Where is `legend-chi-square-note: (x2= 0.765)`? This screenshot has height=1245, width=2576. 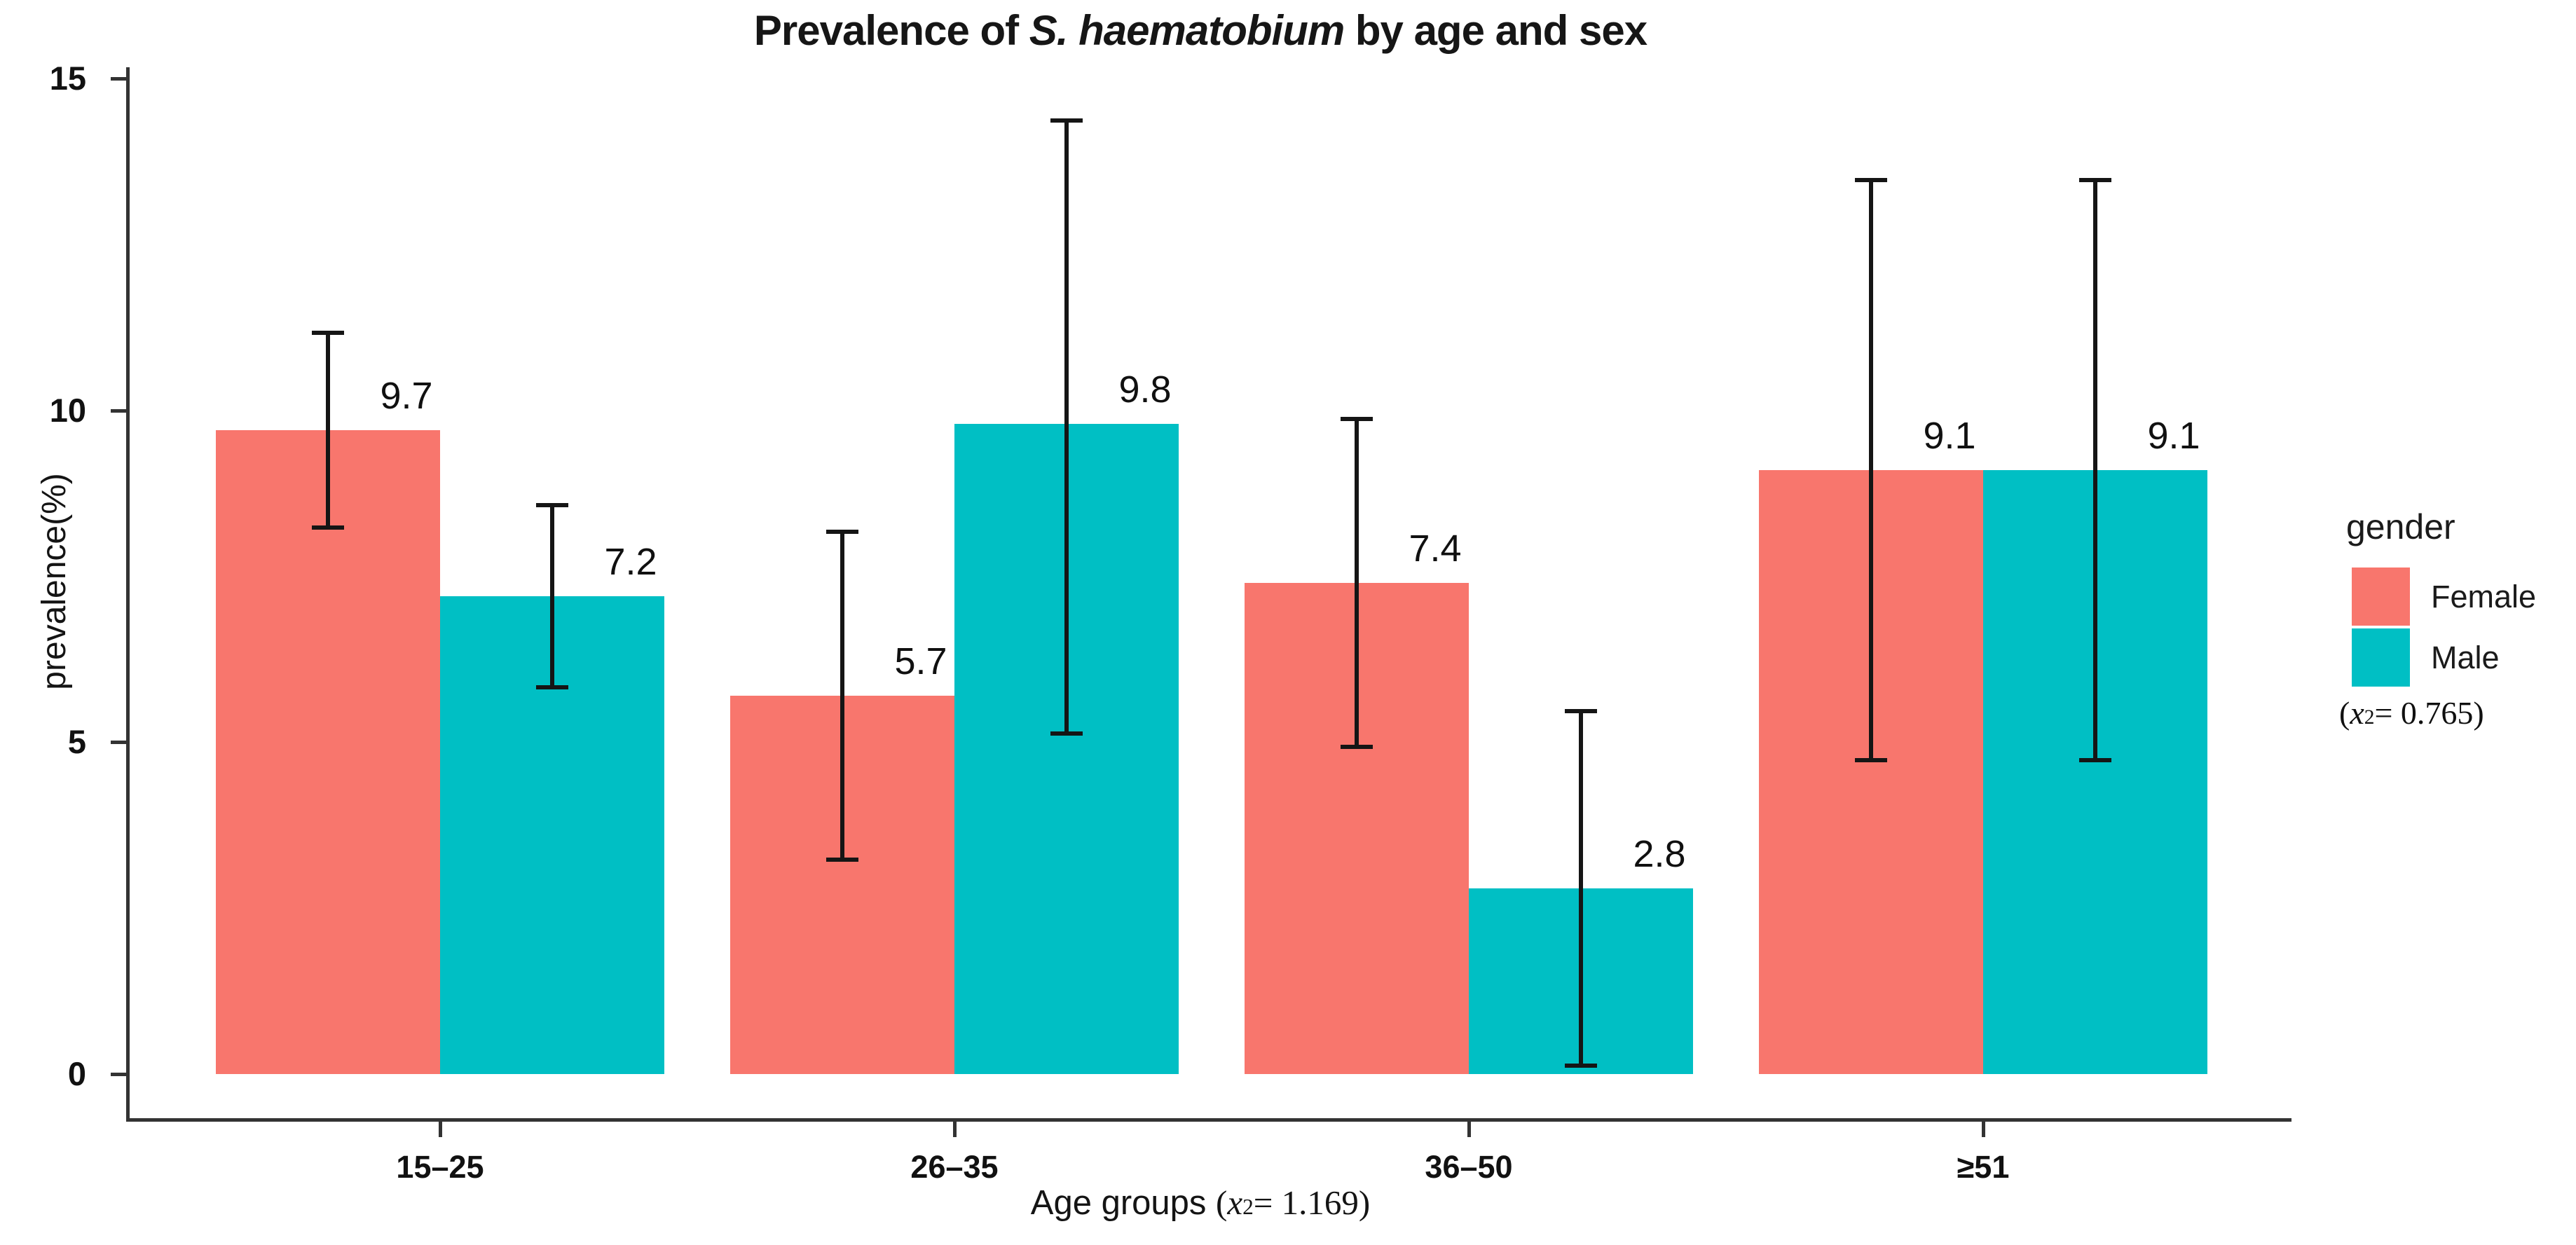
legend-chi-square-note: (x2= 0.765) is located at coordinates (2412, 713).